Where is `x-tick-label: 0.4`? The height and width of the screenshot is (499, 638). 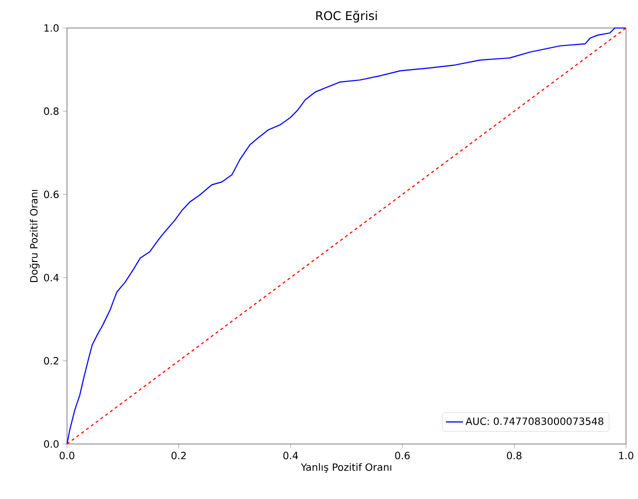 x-tick-label: 0.4 is located at coordinates (290, 456).